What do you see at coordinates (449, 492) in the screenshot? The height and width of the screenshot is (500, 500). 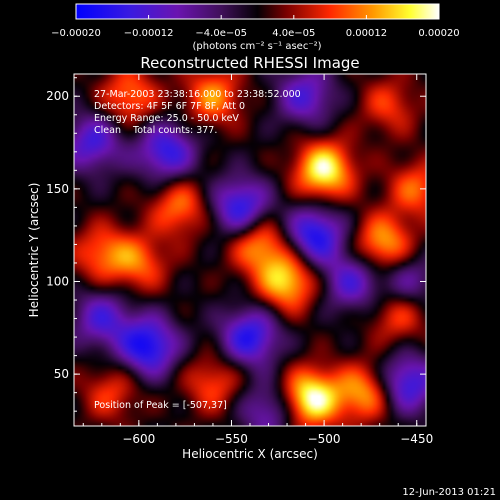 I see `footer-timestamp: 12-Jun-2013 01:21` at bounding box center [449, 492].